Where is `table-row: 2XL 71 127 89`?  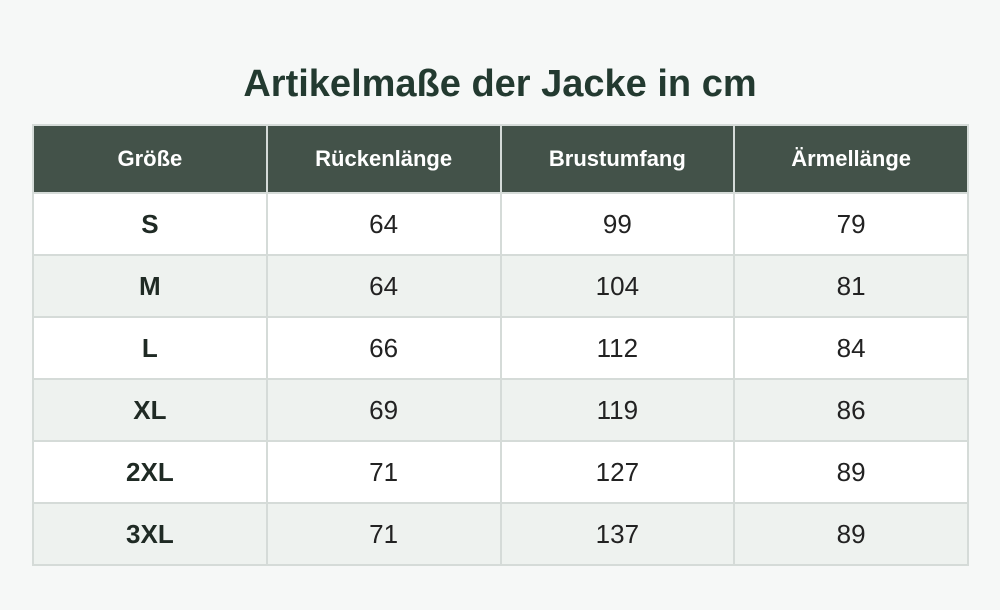
table-row: 2XL 71 127 89 is located at coordinates (500, 472).